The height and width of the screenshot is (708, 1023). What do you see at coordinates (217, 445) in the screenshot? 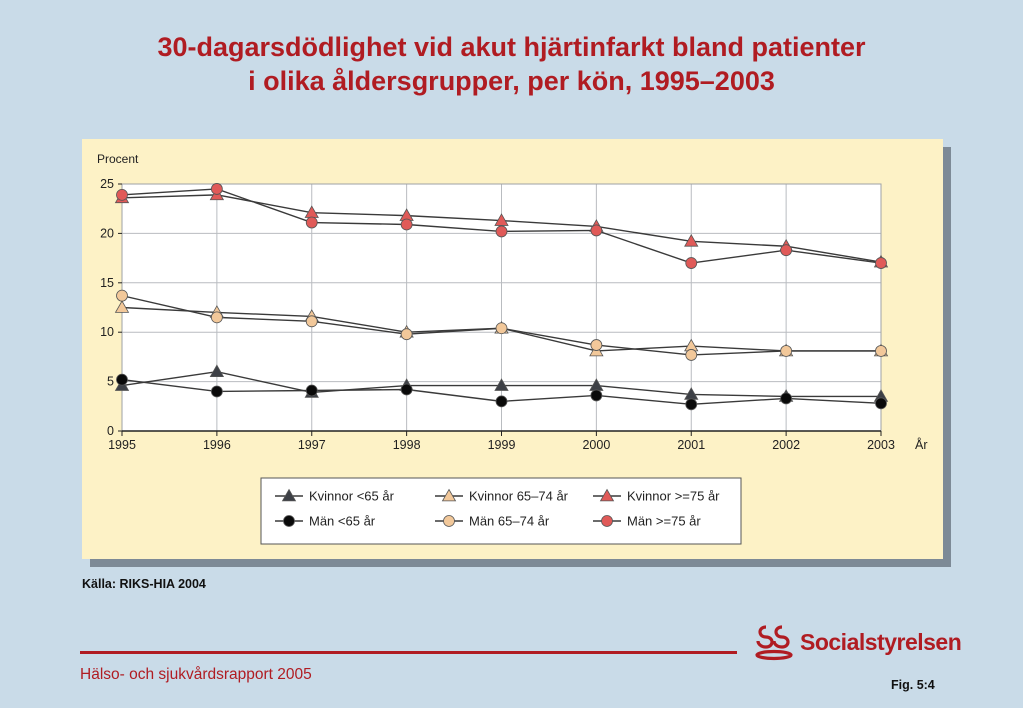
I see `x-tick-label: 1996` at bounding box center [217, 445].